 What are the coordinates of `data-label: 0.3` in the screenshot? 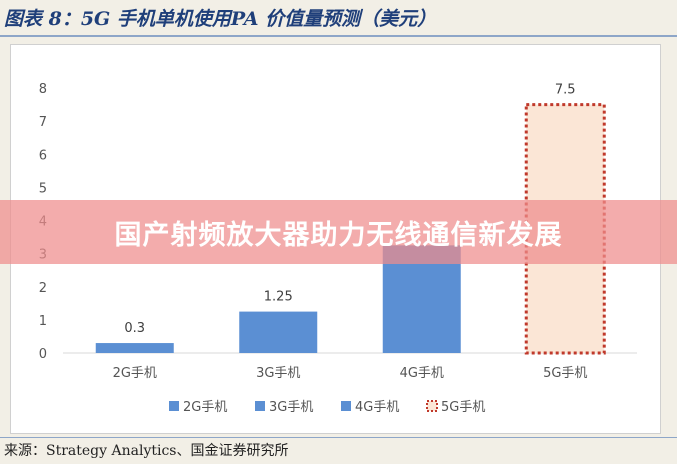 It's located at (134, 328).